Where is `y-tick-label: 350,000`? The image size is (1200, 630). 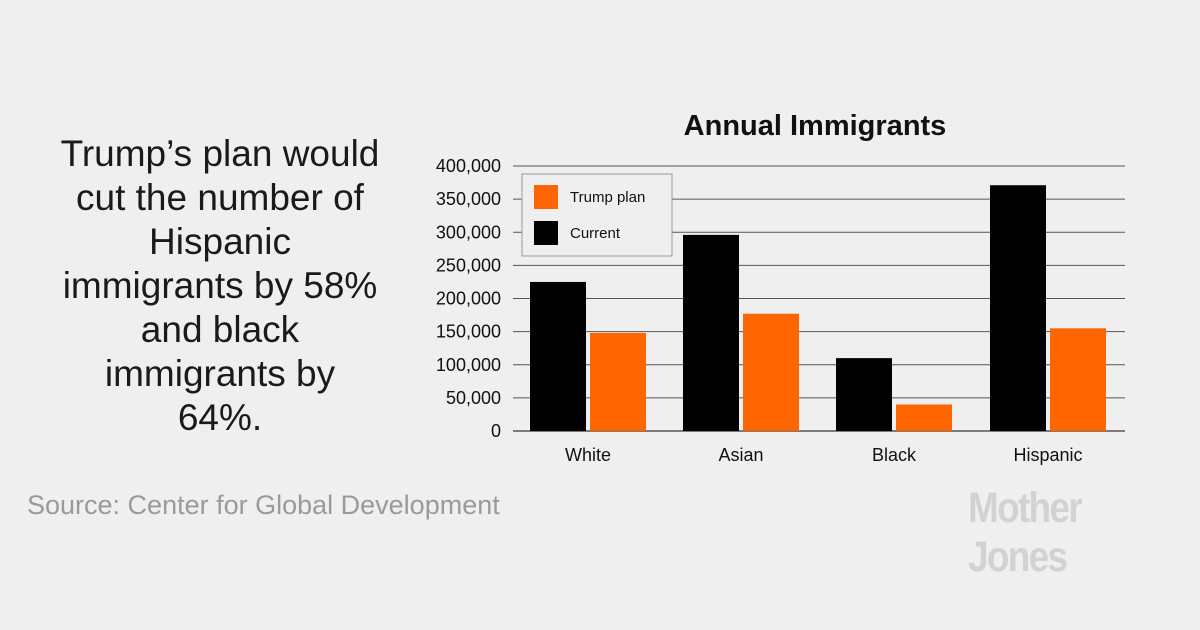 y-tick-label: 350,000 is located at coordinates (468, 199).